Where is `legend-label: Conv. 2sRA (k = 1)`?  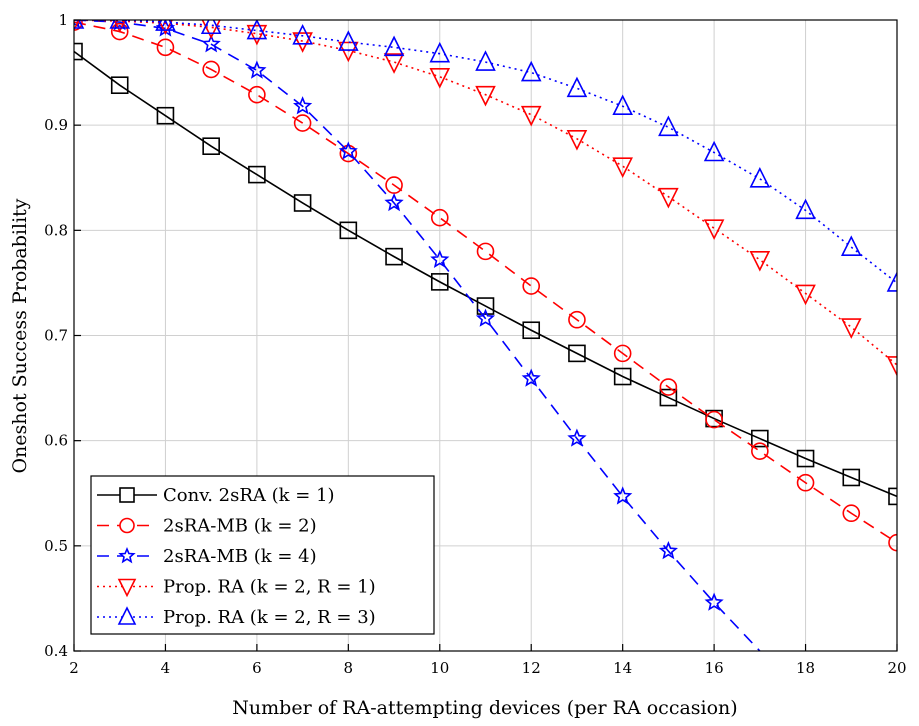 legend-label: Conv. 2sRA (k = 1) is located at coordinates (249, 495).